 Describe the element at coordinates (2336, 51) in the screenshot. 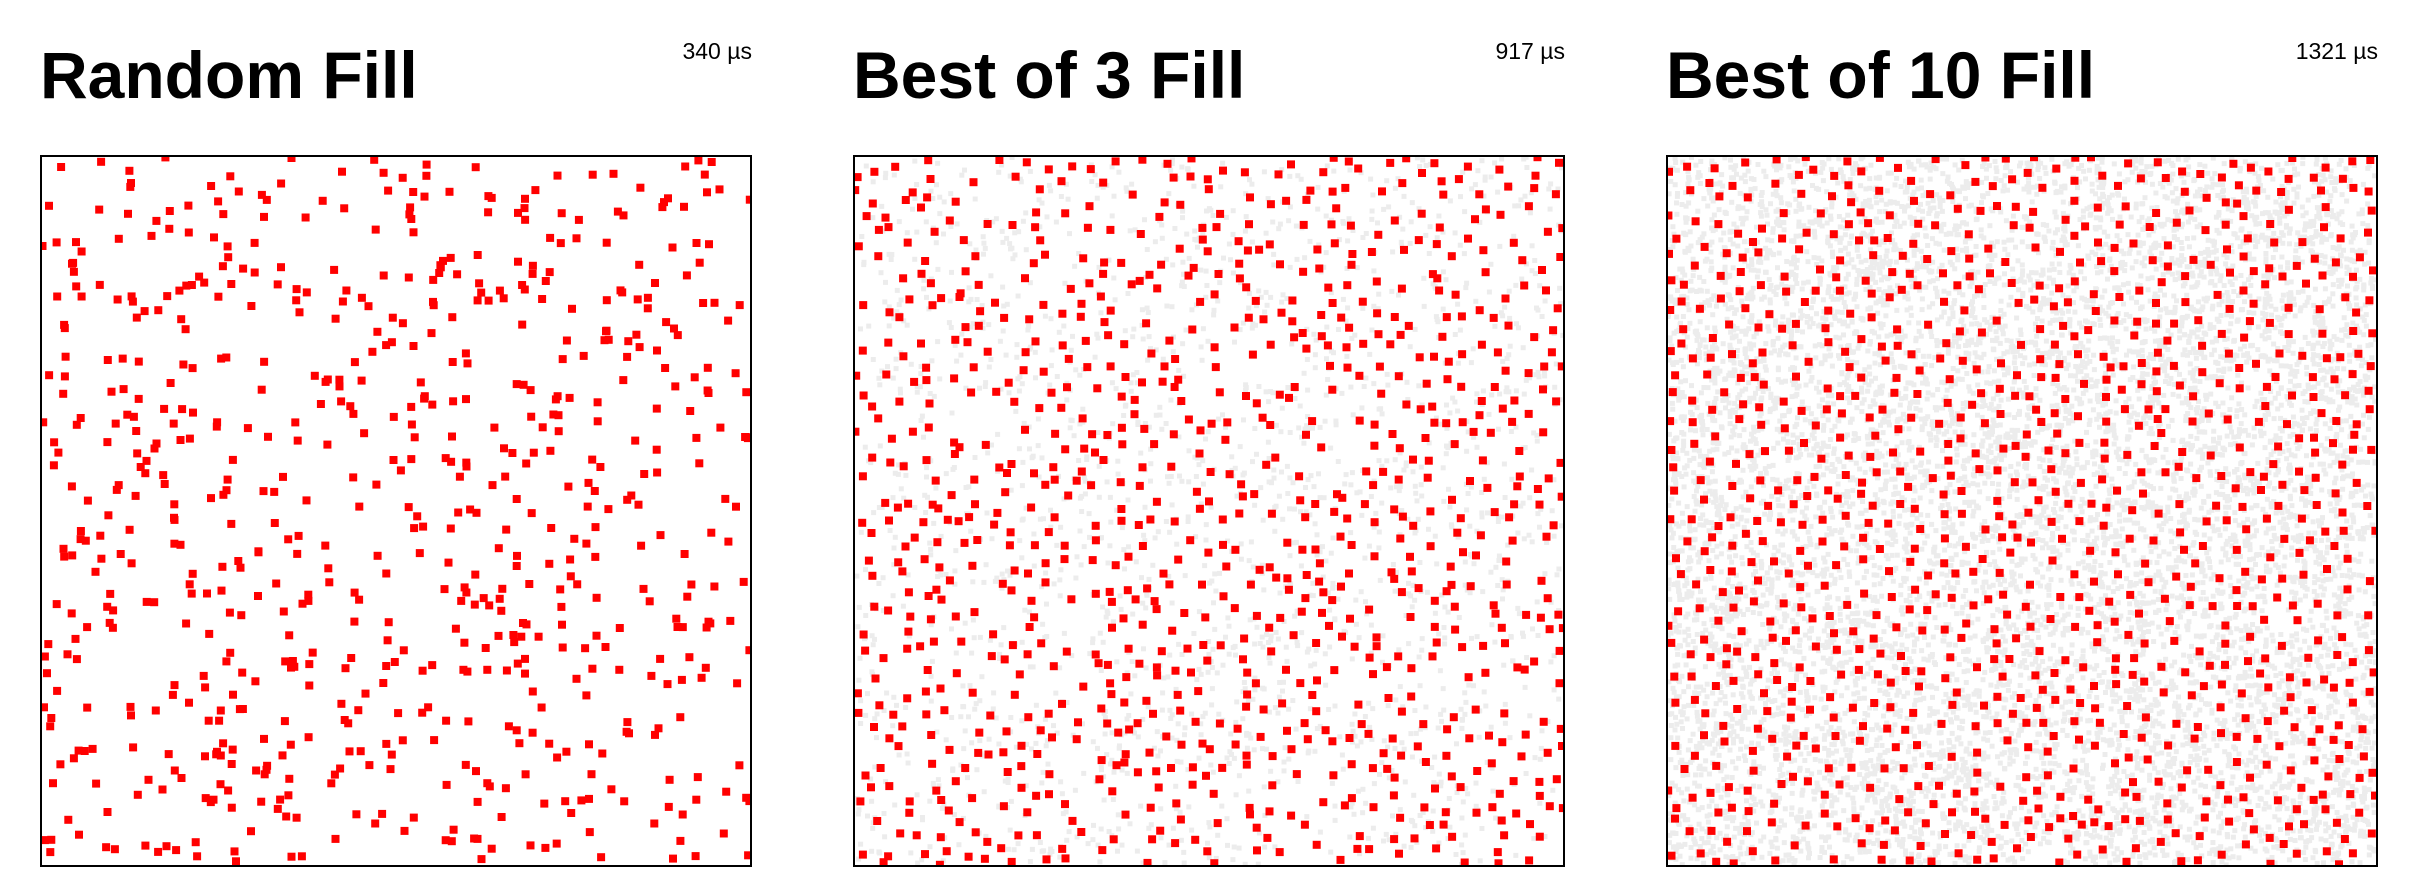

I see `timing-label: 1321 µs` at that location.